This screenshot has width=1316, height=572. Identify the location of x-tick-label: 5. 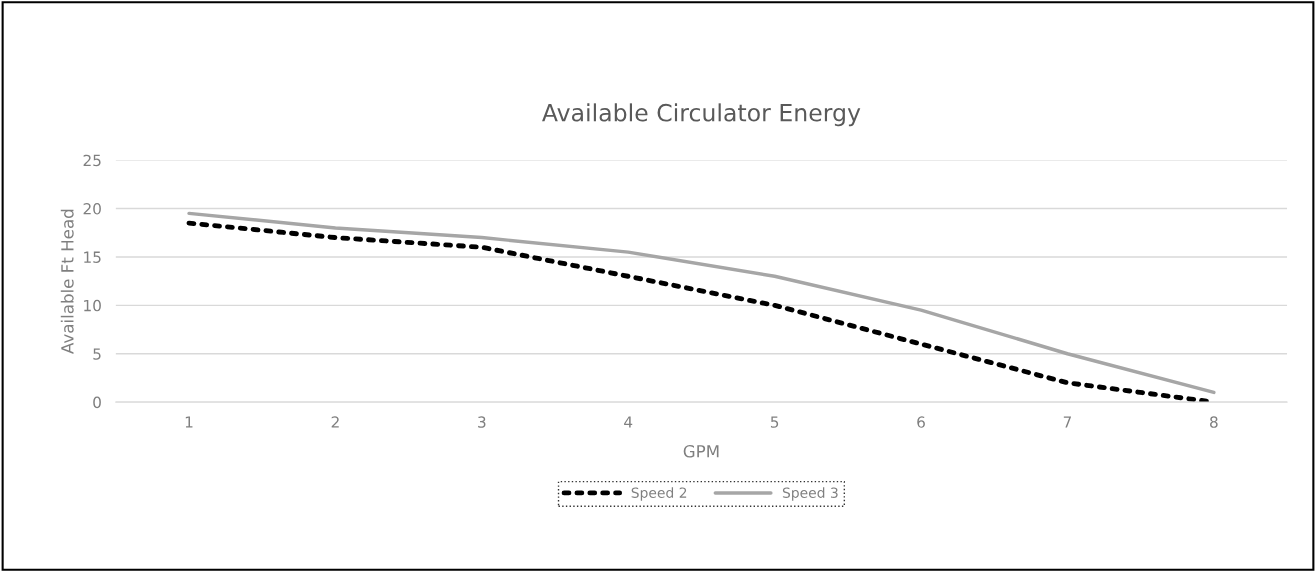
(774, 422).